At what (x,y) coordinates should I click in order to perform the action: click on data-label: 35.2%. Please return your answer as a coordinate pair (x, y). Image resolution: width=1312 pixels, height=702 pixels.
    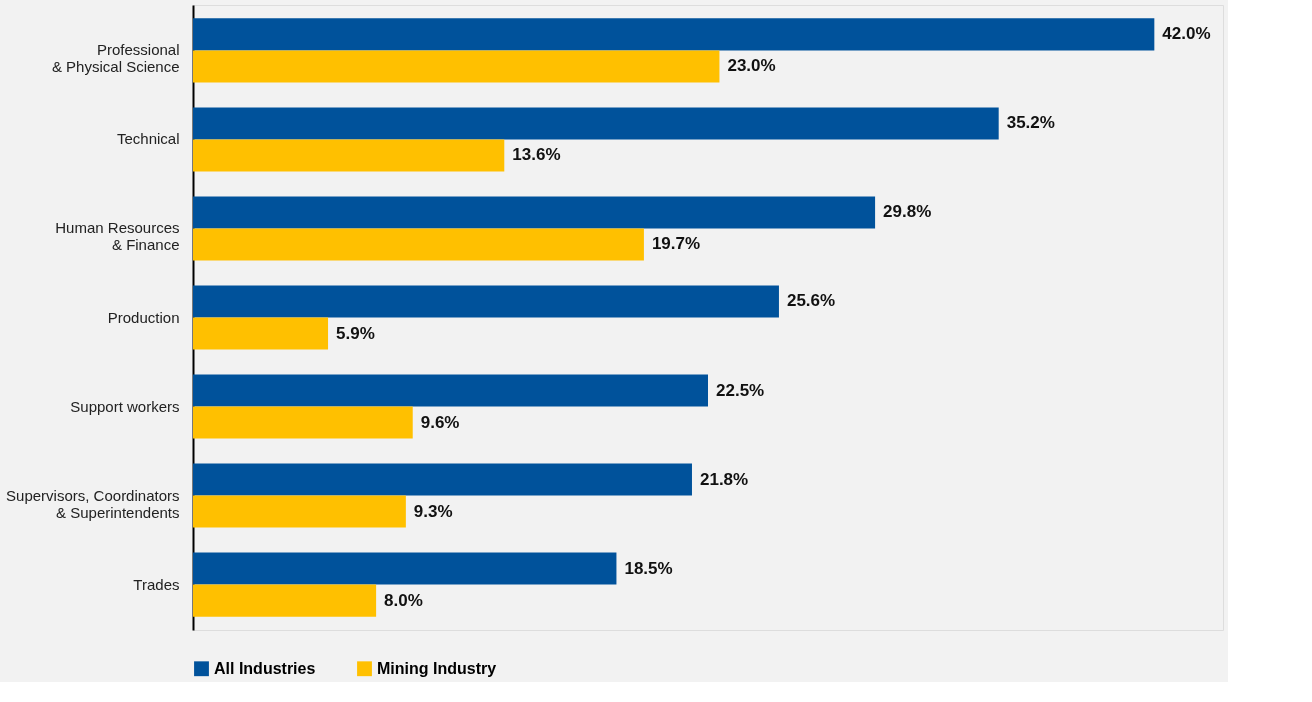
    Looking at the image, I should click on (1030, 123).